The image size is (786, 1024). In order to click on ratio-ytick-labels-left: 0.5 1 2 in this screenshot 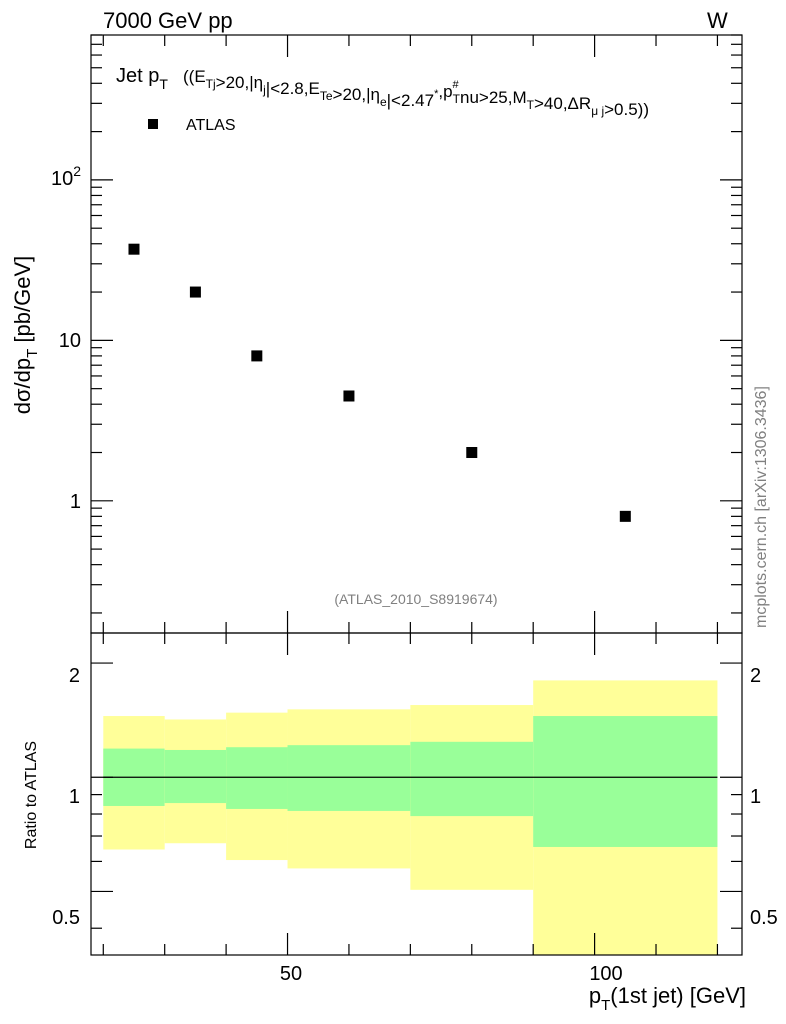, I will do `click(66, 797)`.